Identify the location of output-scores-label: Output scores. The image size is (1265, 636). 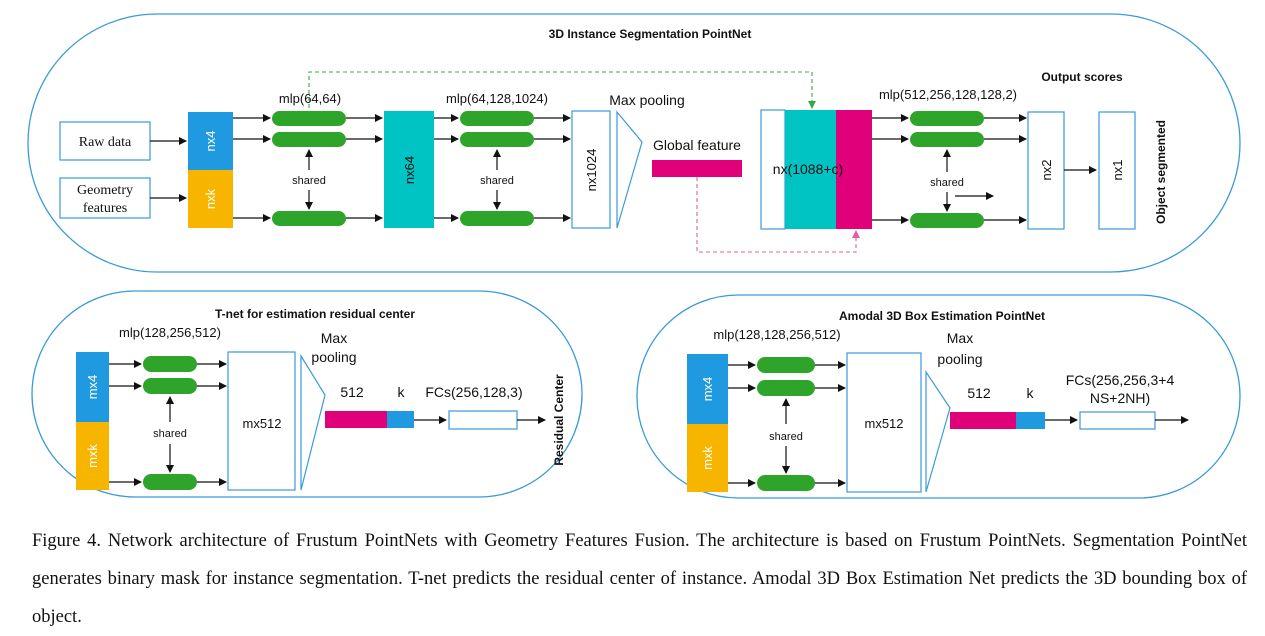
(1082, 77).